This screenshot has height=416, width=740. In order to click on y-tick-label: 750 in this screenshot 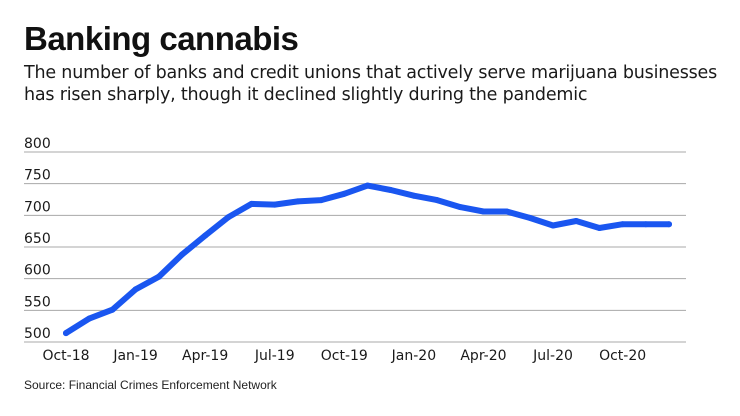, I will do `click(37, 176)`.